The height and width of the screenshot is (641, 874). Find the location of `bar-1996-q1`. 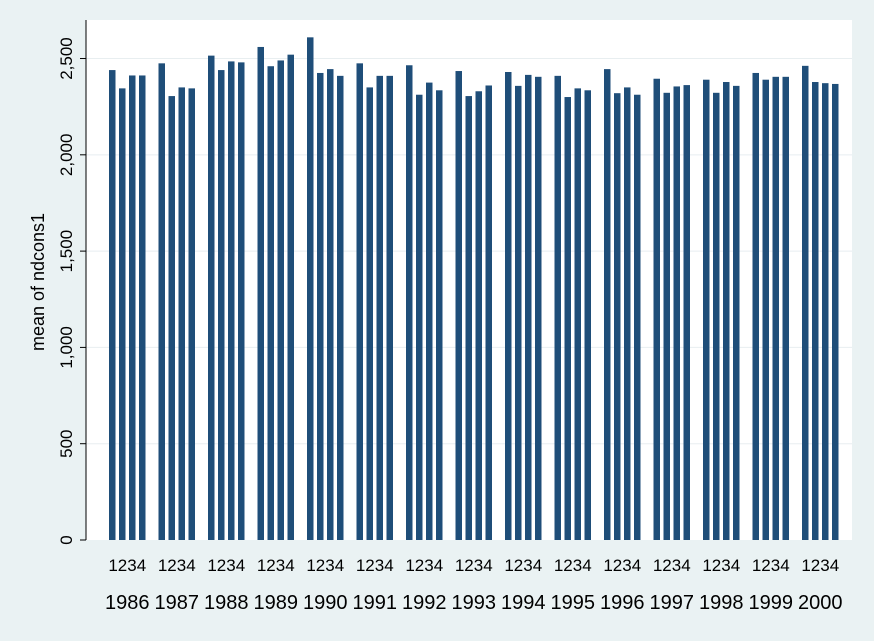

bar-1996-q1 is located at coordinates (607, 304).